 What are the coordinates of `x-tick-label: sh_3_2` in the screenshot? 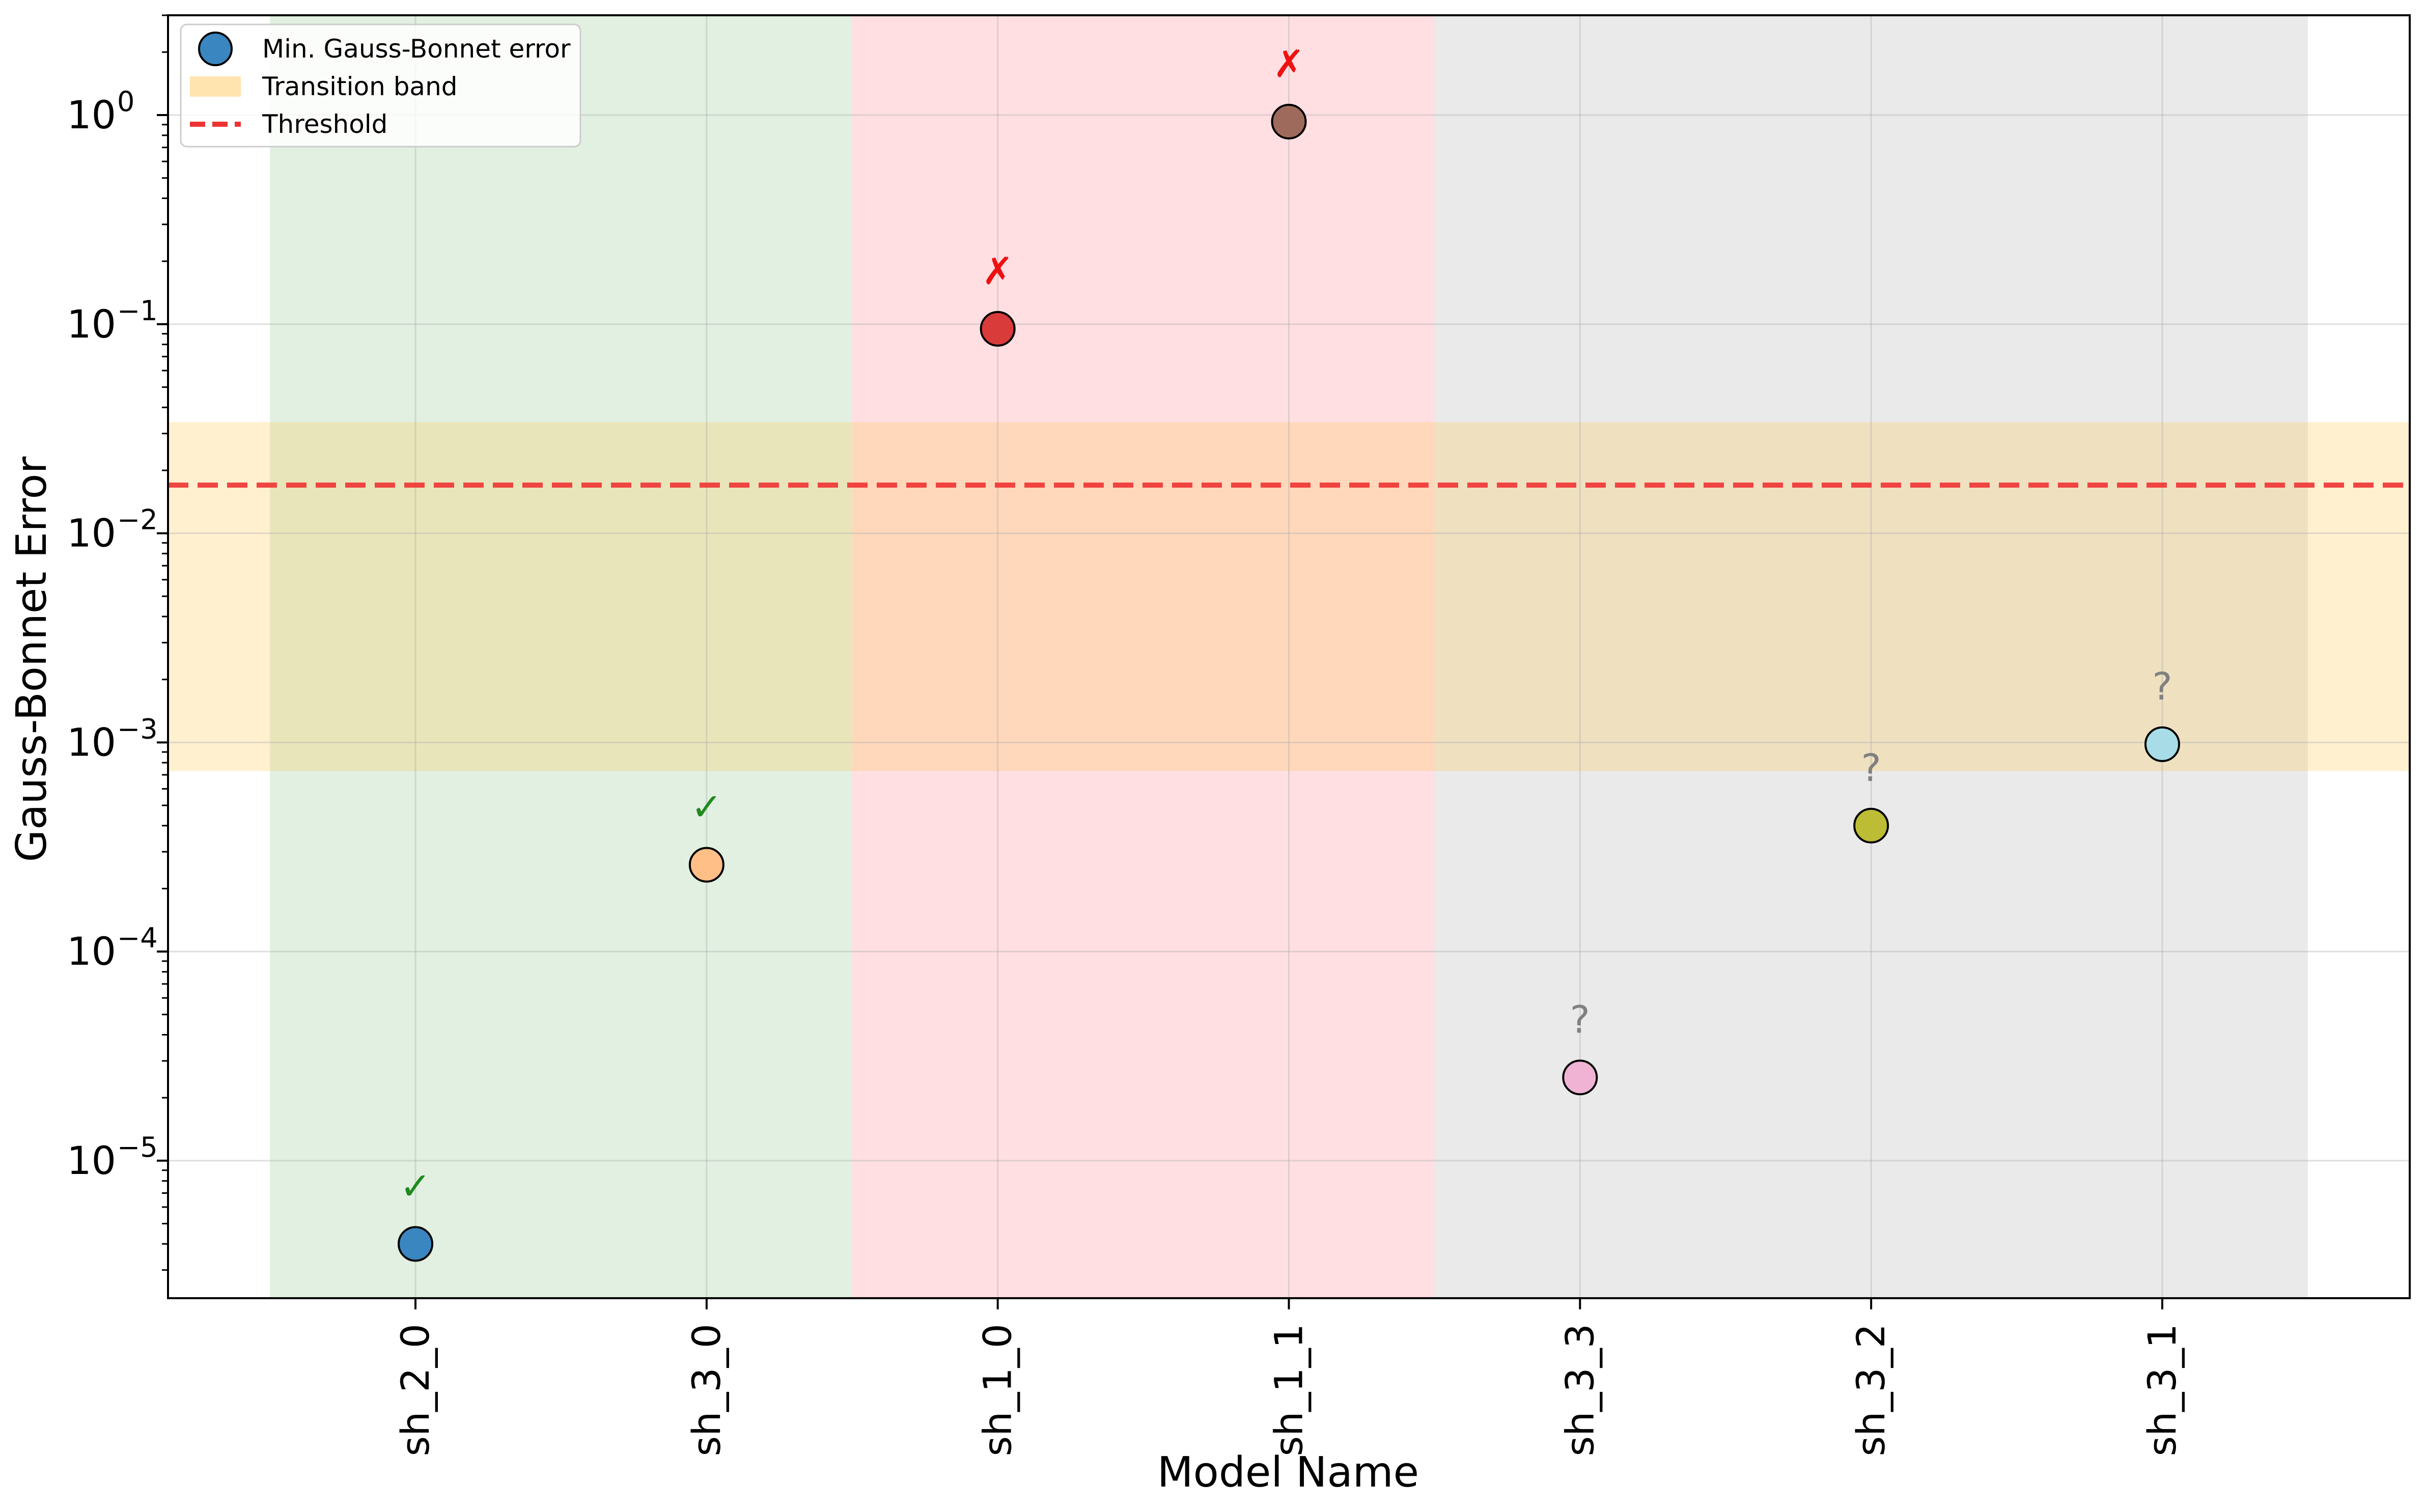 It's located at (1870, 1390).